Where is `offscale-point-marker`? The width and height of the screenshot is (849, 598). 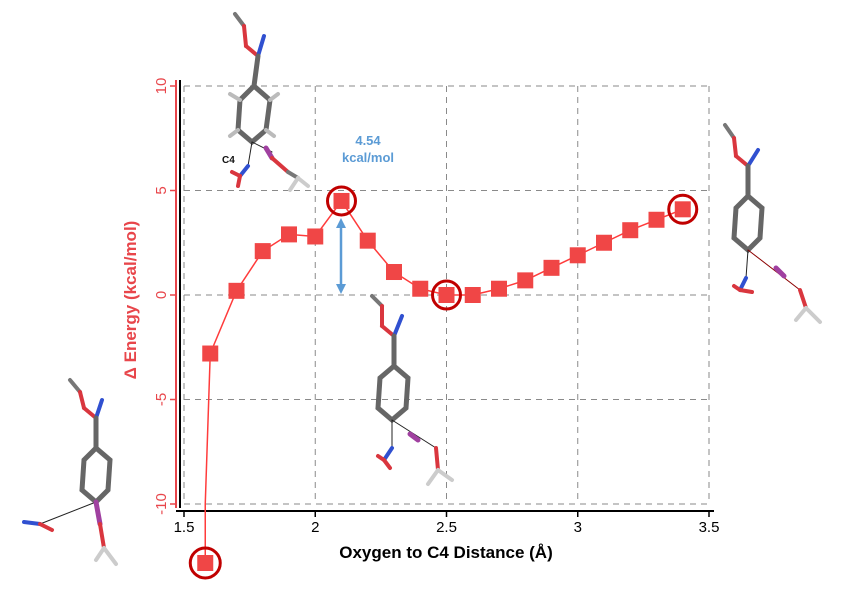 offscale-point-marker is located at coordinates (205, 563).